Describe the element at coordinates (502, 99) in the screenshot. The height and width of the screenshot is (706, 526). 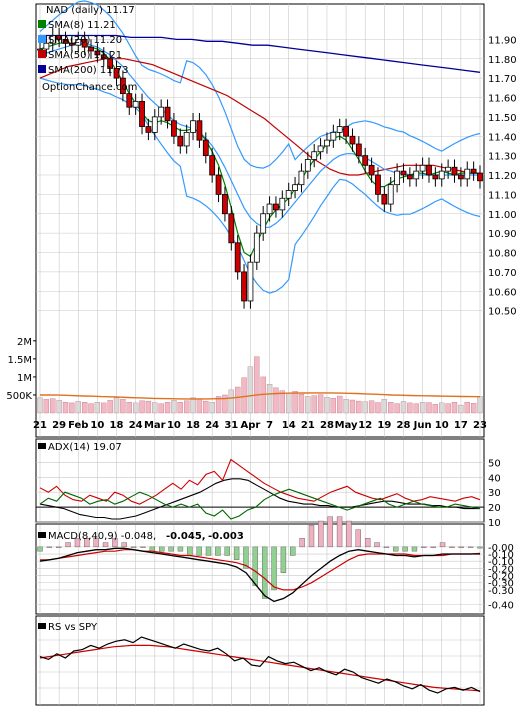
I see `price-tick-label: 11.60` at that location.